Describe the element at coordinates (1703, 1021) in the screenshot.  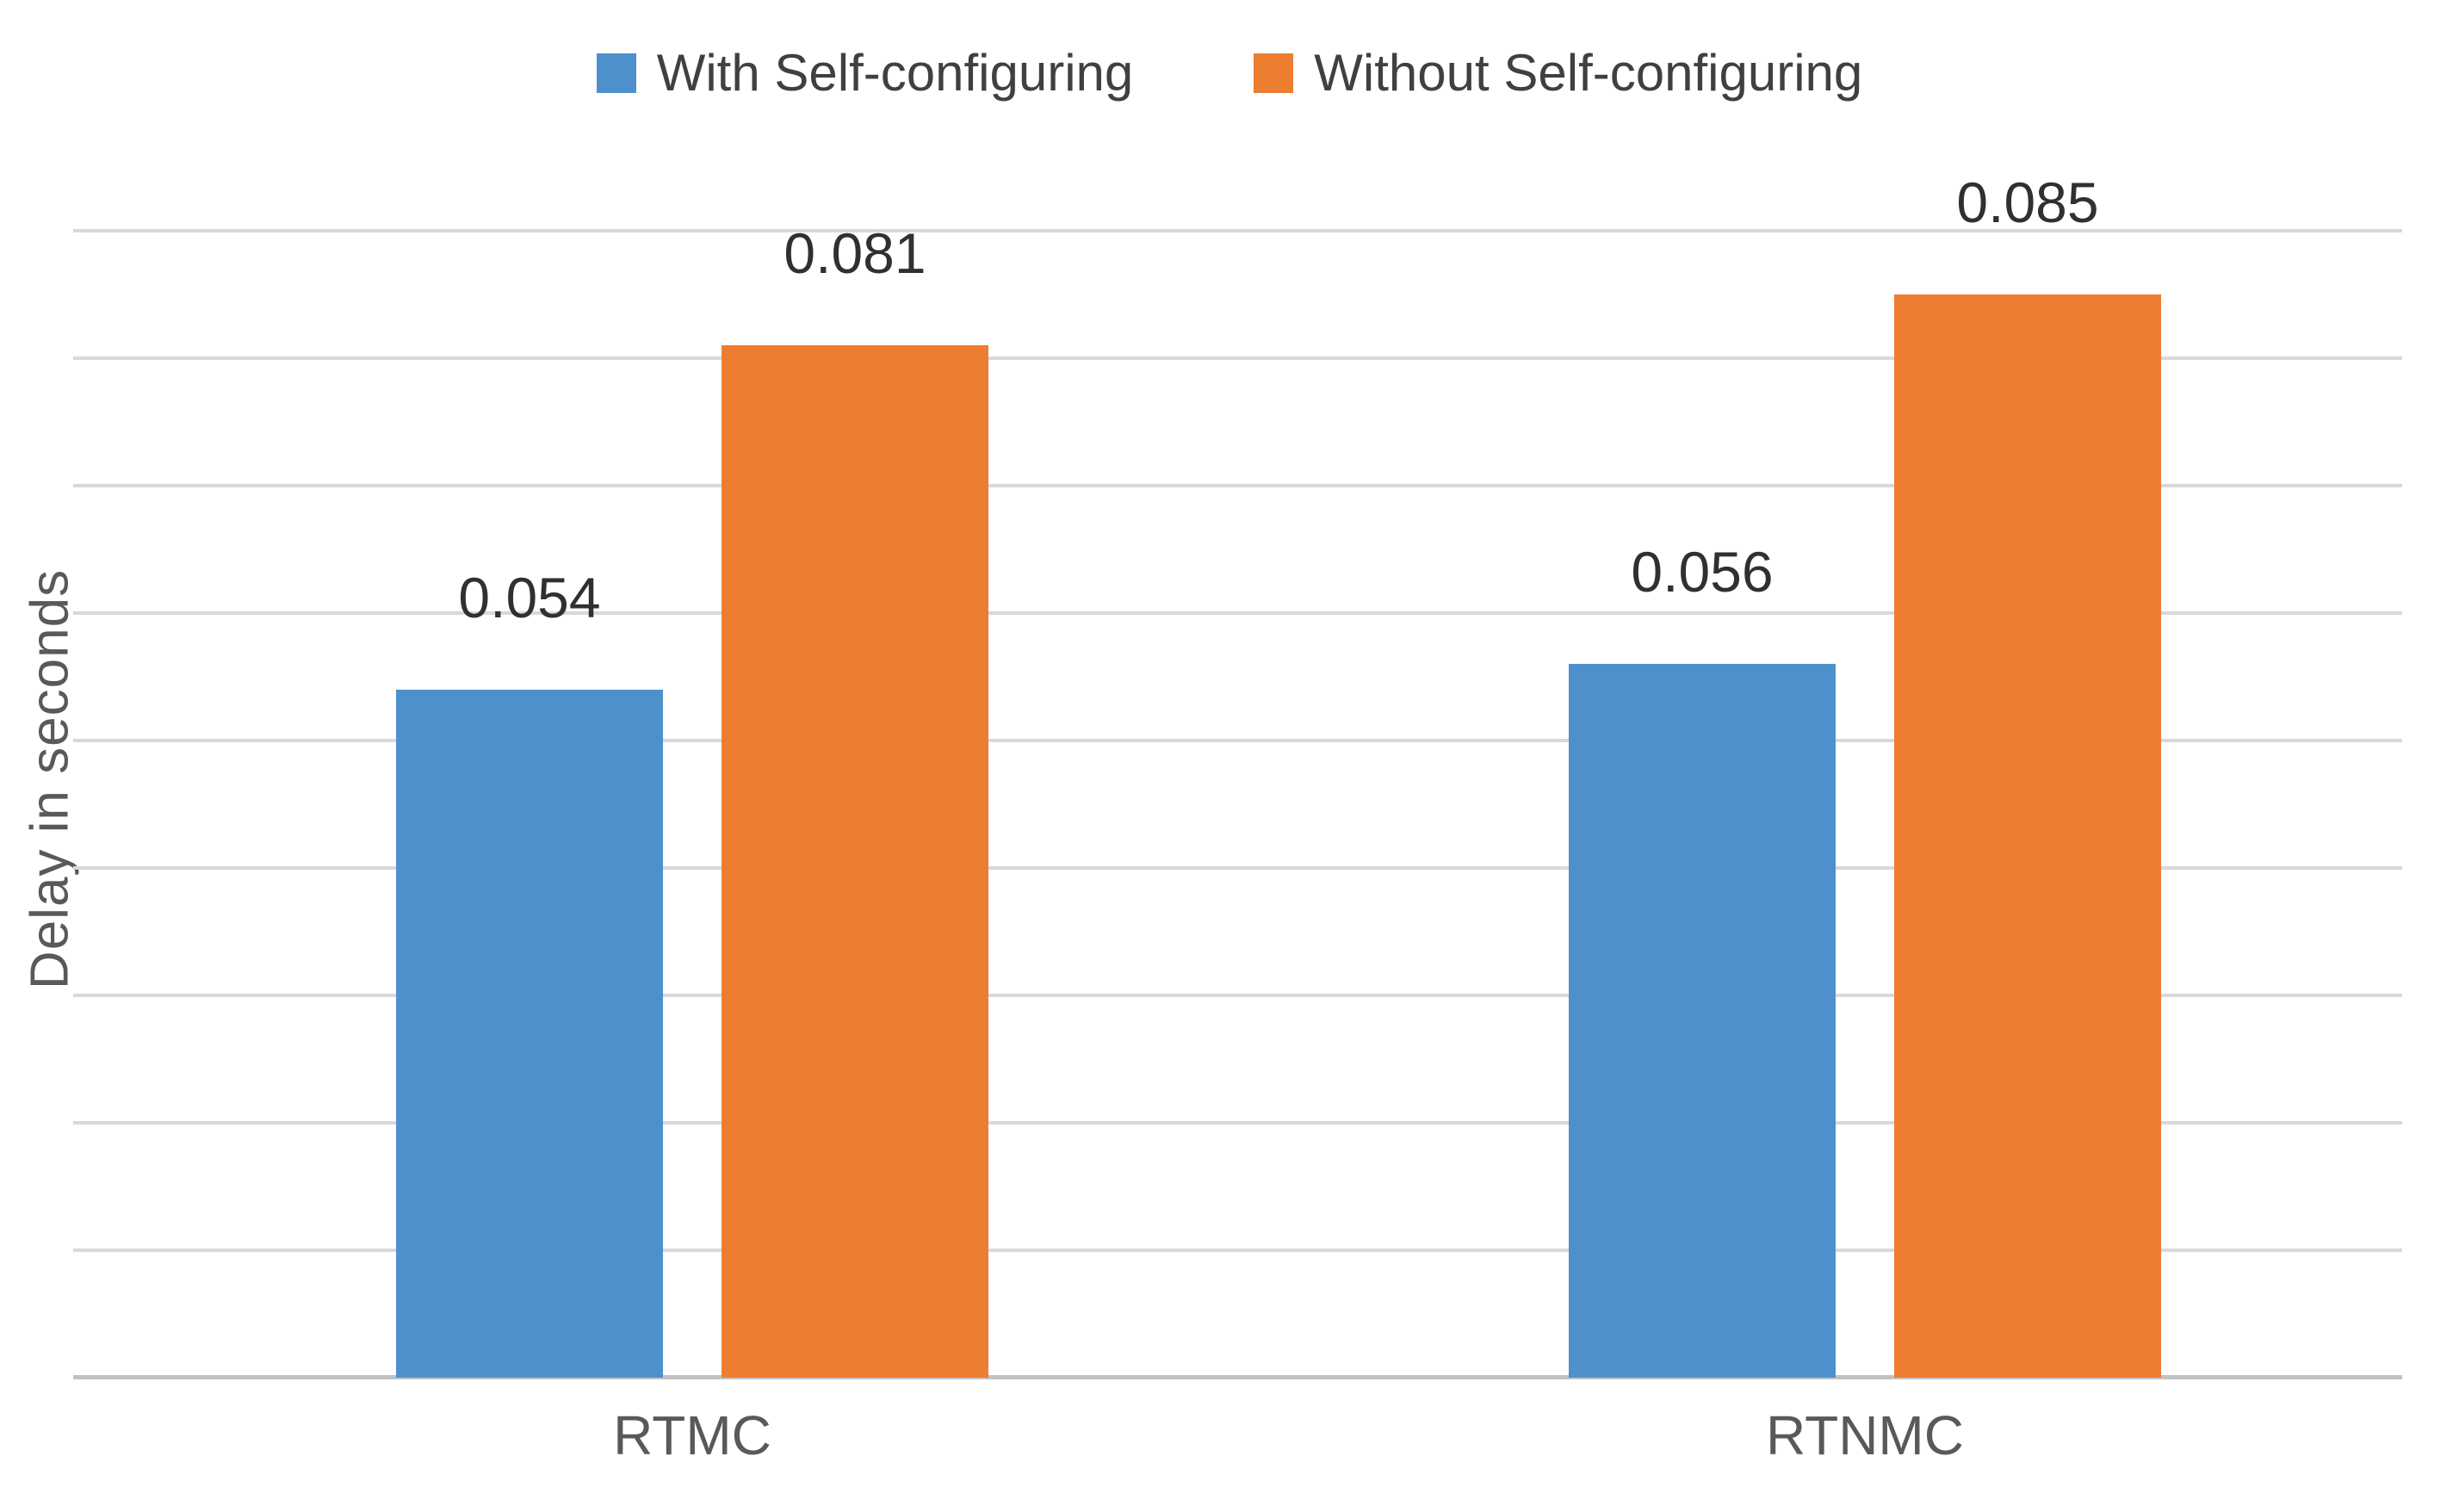
I see `bar-rtnmc-with-self-configuring` at that location.